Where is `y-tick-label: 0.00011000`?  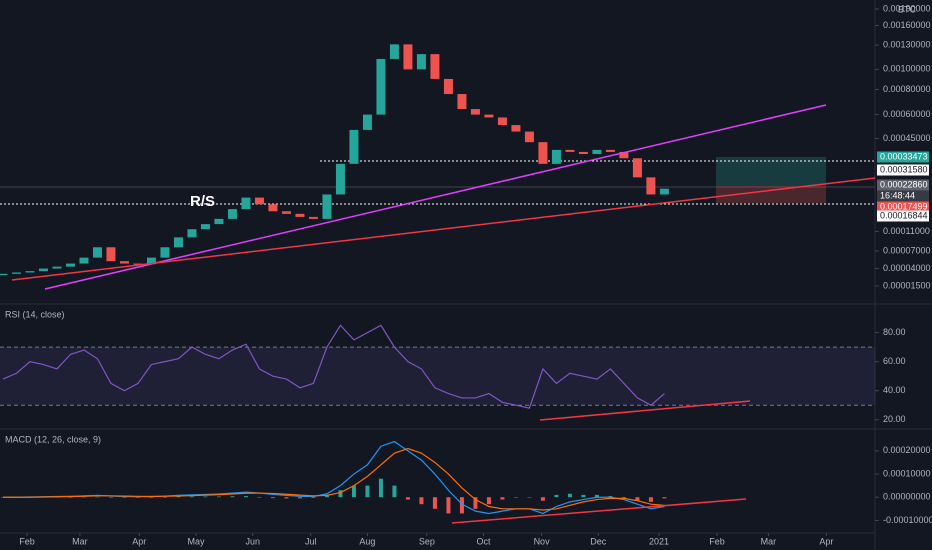
y-tick-label: 0.00011000 is located at coordinates (906, 231).